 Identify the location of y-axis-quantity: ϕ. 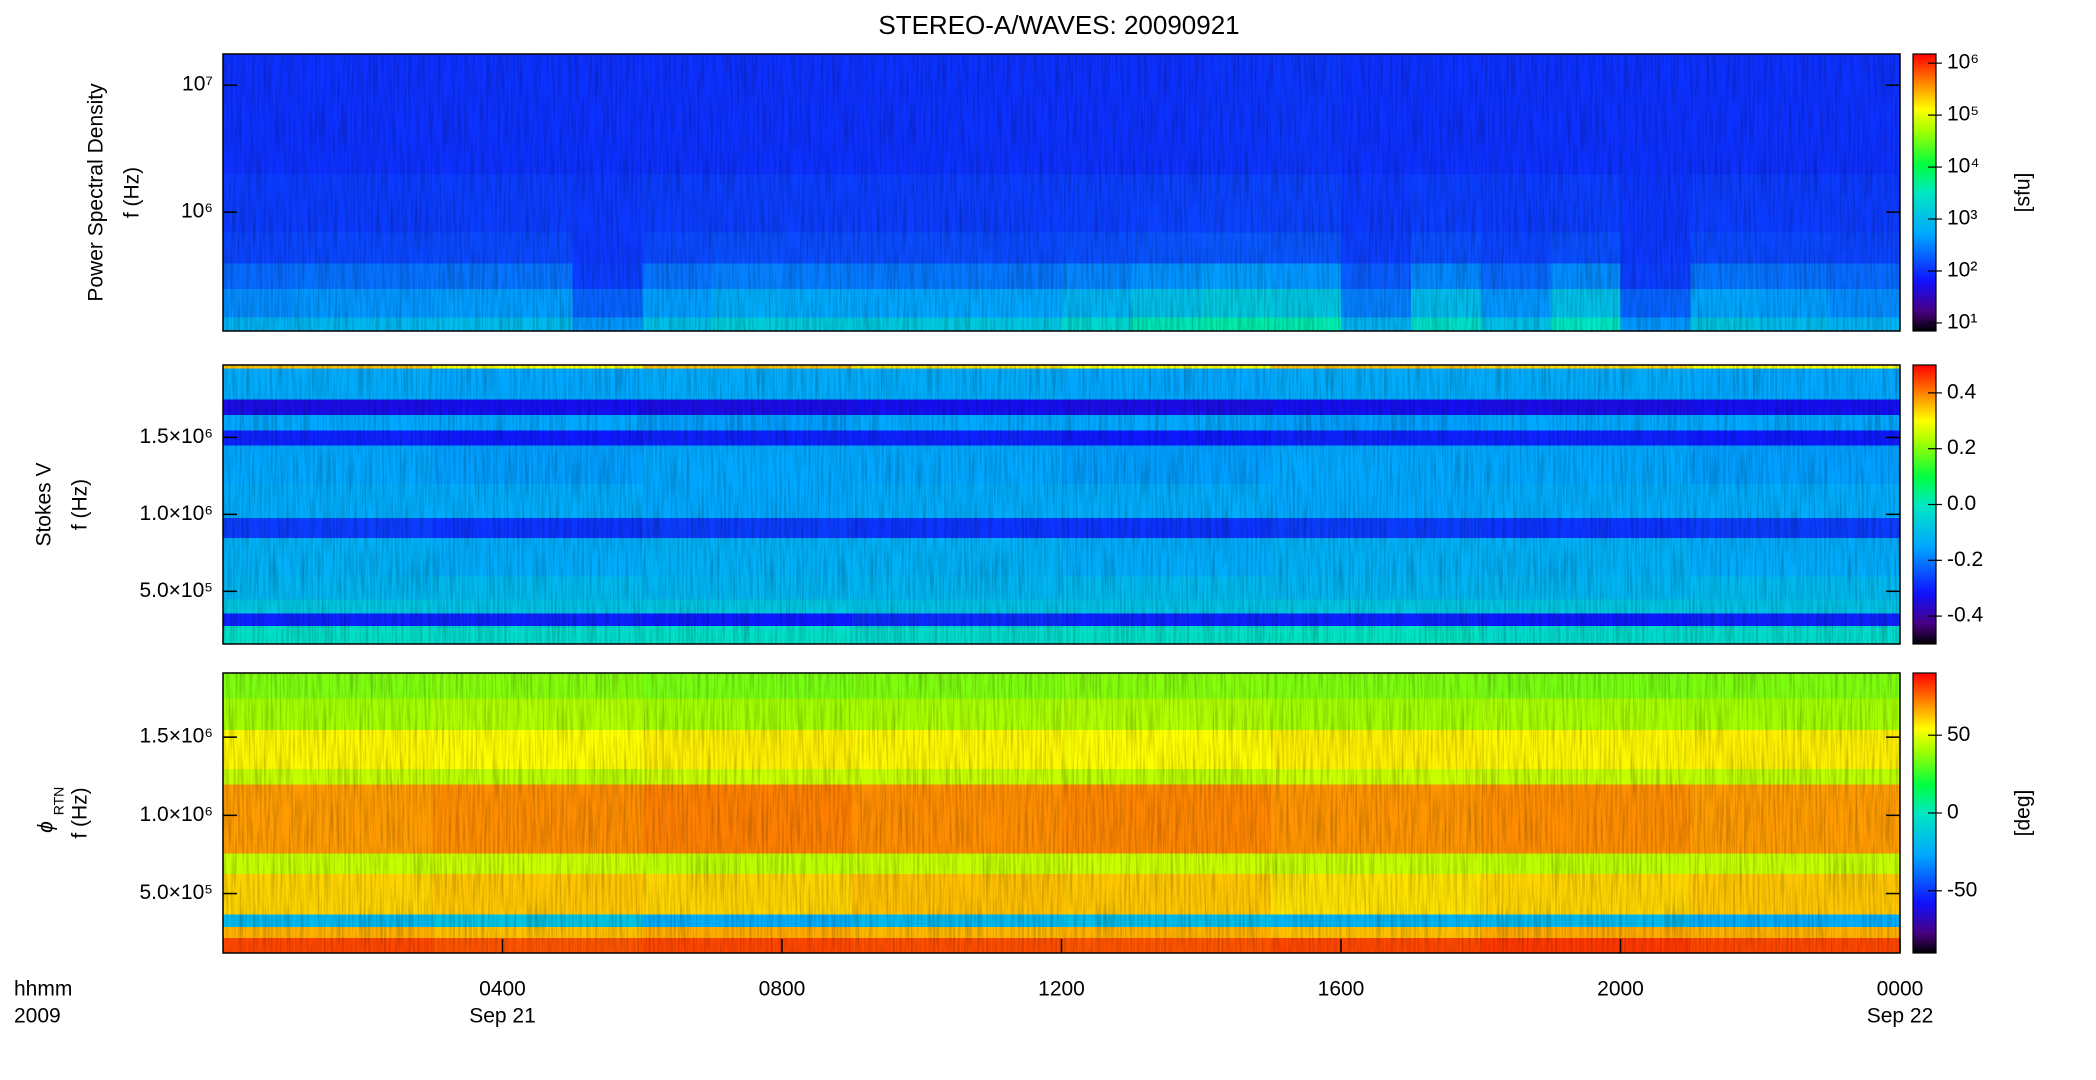
(46, 827).